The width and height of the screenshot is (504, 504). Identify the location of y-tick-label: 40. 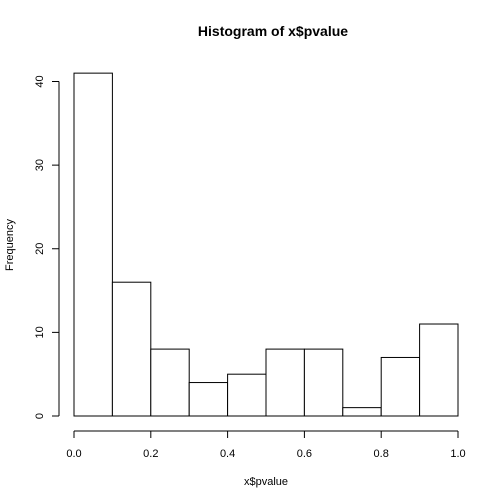
(40, 81).